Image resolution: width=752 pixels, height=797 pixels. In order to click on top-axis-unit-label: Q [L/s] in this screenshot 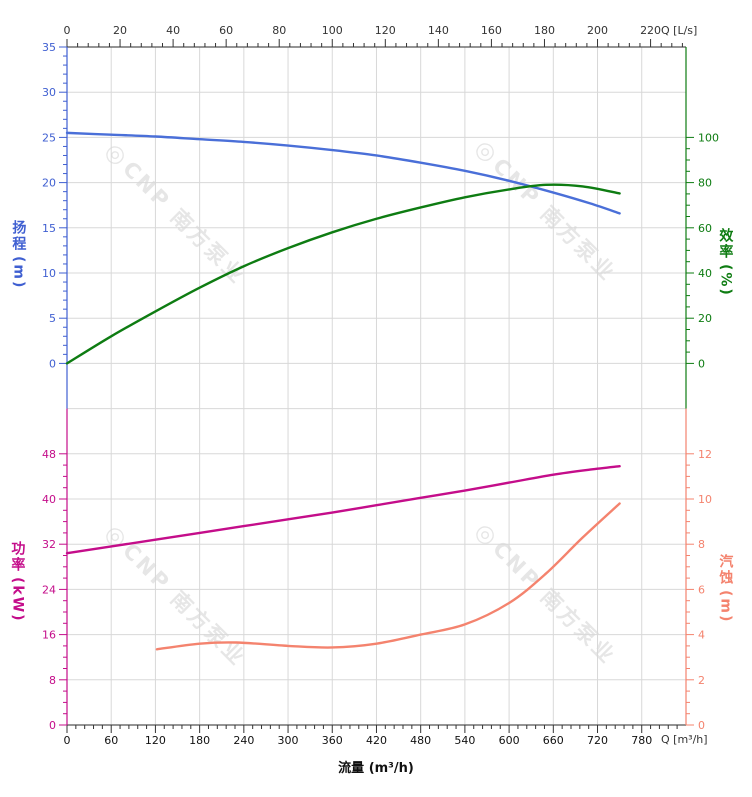, I will do `click(679, 30)`.